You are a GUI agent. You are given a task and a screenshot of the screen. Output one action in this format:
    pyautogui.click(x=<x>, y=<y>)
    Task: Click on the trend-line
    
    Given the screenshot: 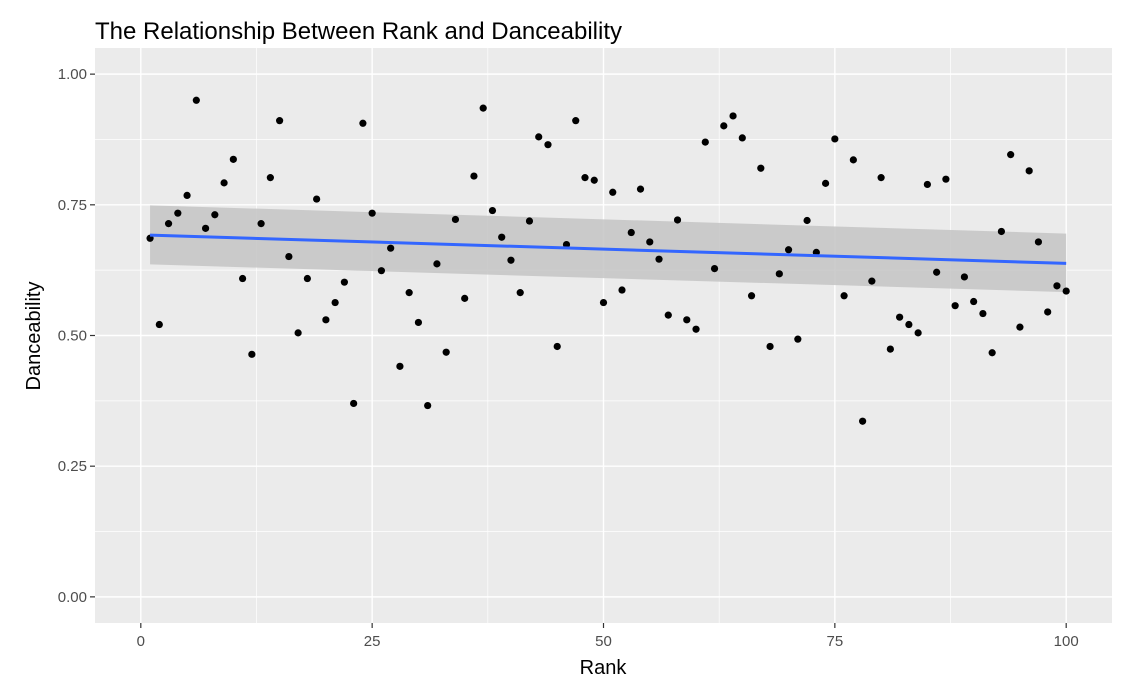 What is the action you would take?
    pyautogui.click(x=608, y=249)
    